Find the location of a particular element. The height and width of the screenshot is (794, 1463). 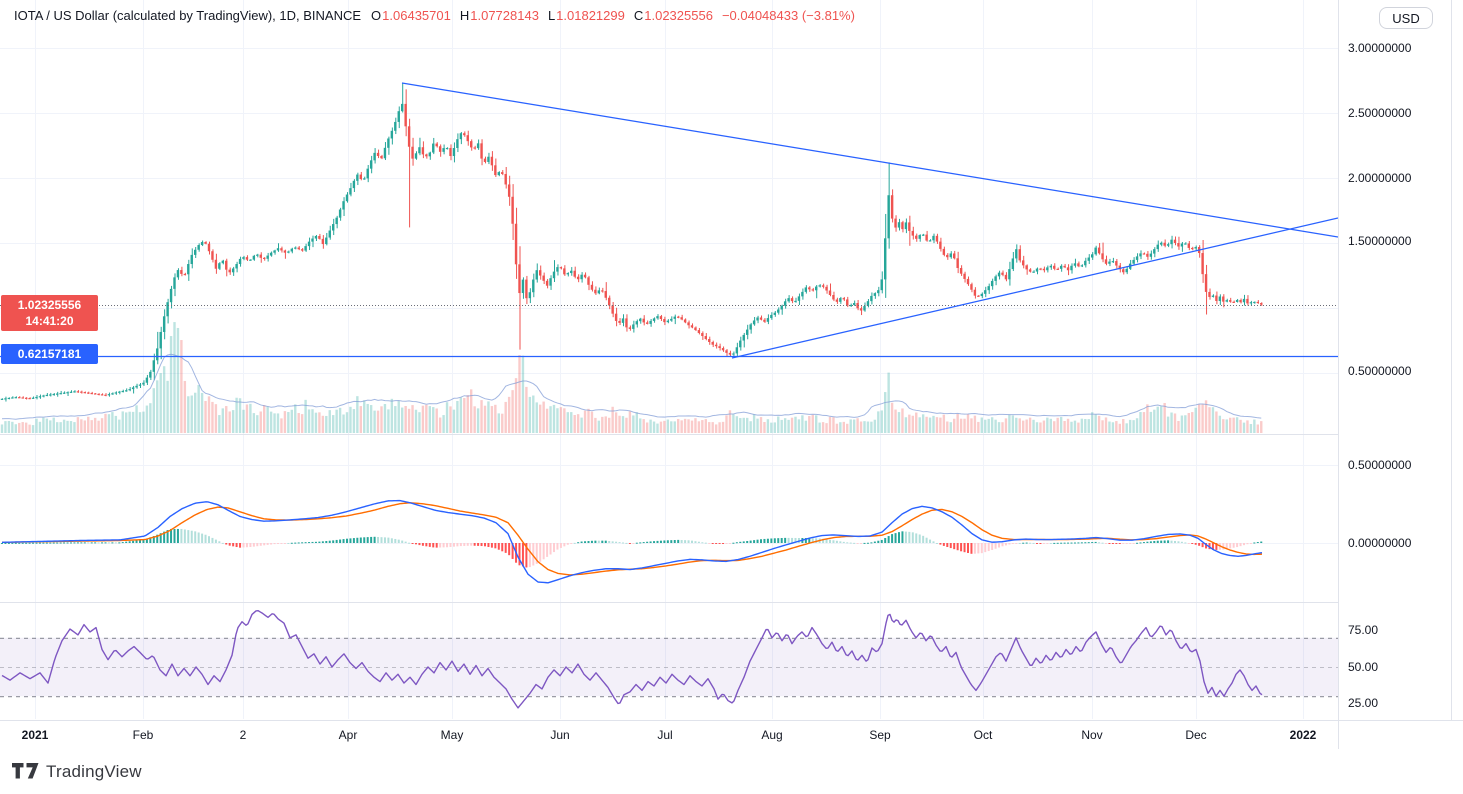

low-label: L is located at coordinates (551, 15).